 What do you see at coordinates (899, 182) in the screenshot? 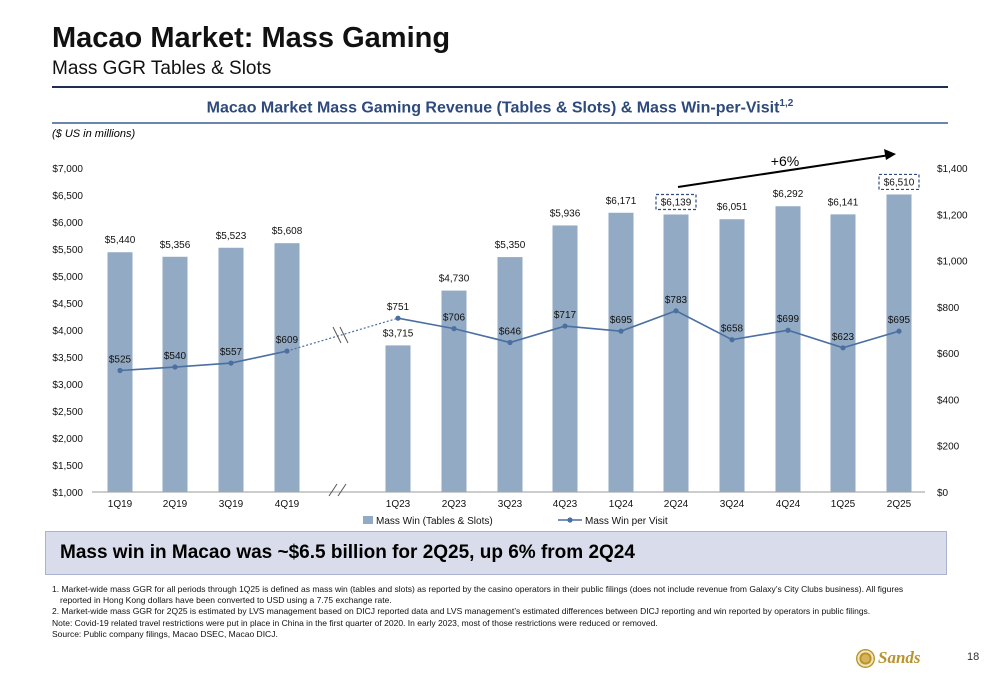
I see `bar-data-label: $6,510` at bounding box center [899, 182].